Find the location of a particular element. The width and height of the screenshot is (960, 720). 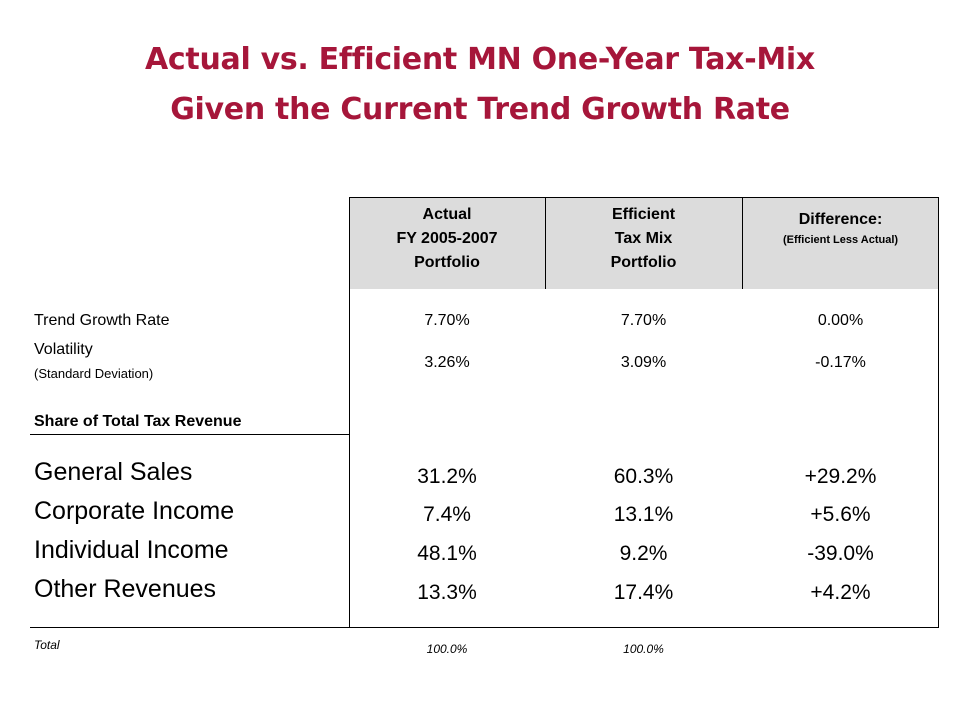

row-label-general-sales: General Sales is located at coordinates (113, 472).